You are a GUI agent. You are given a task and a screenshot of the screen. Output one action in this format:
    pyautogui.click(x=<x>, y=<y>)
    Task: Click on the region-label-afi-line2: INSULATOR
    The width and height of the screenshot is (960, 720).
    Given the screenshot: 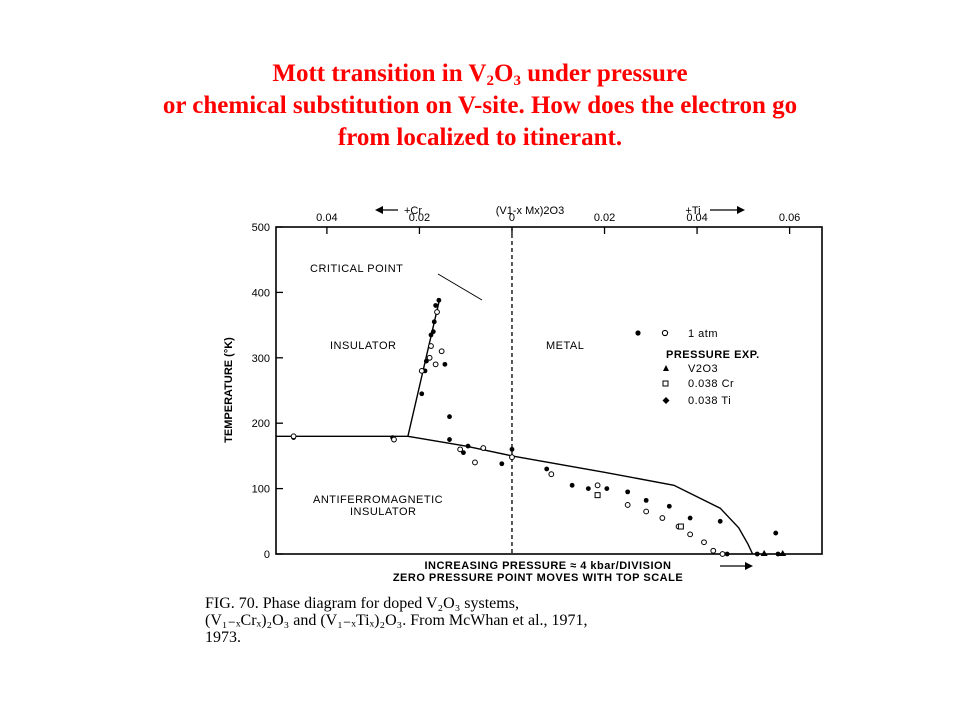 What is the action you would take?
    pyautogui.click(x=383, y=512)
    